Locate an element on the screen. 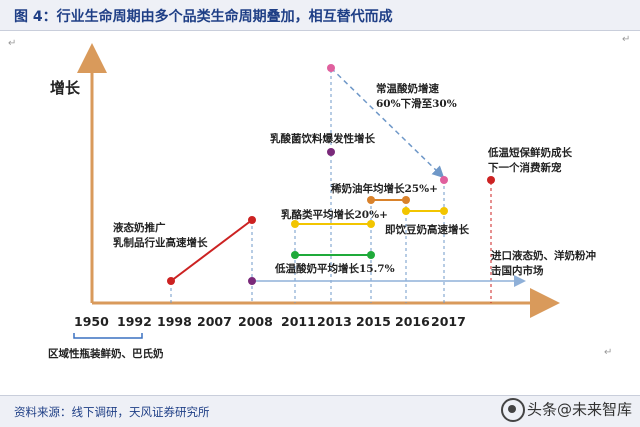 This screenshot has height=427, width=640. year-label: 1950 is located at coordinates (91, 321).